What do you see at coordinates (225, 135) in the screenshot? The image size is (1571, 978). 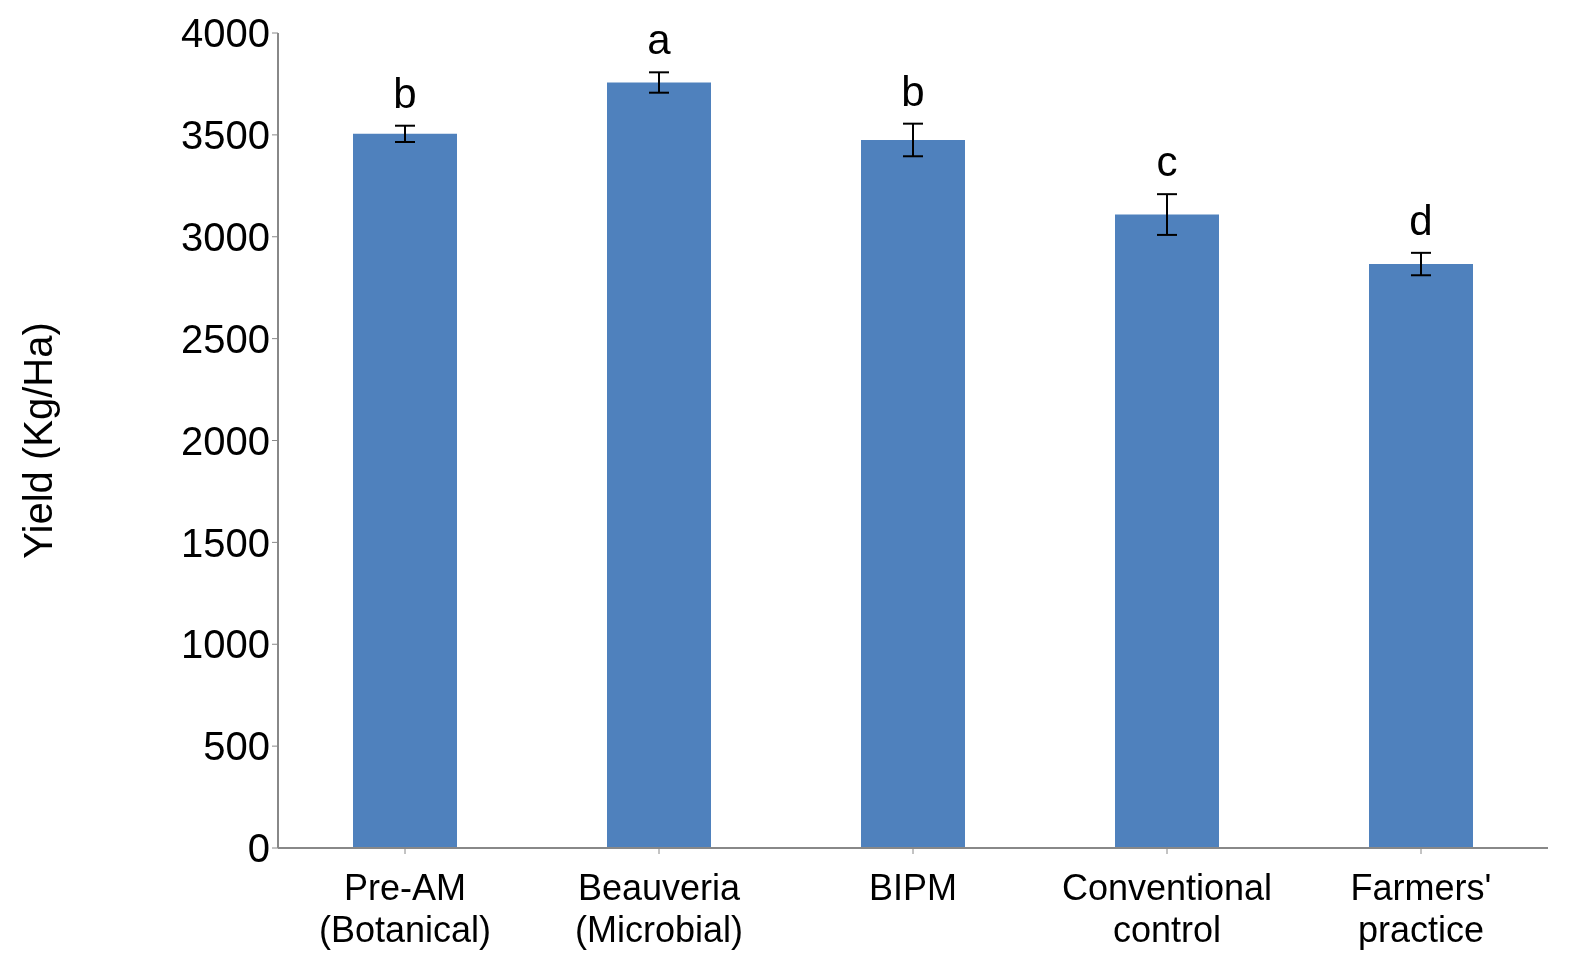 I see `y-tick-label: 3500` at bounding box center [225, 135].